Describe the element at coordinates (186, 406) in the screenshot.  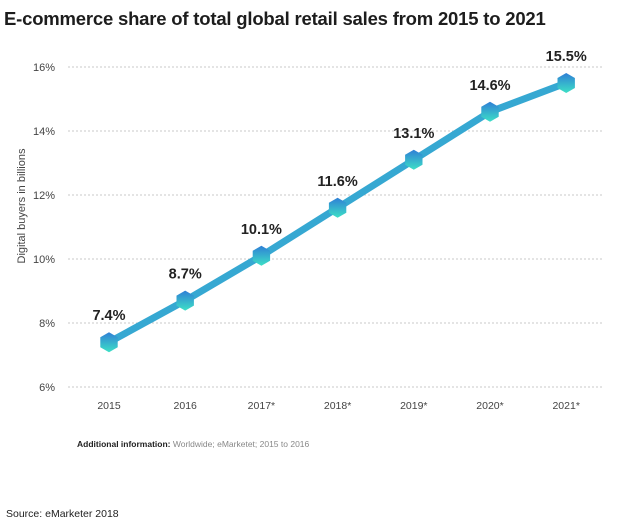
I see `x-tick-label: 2016` at that location.